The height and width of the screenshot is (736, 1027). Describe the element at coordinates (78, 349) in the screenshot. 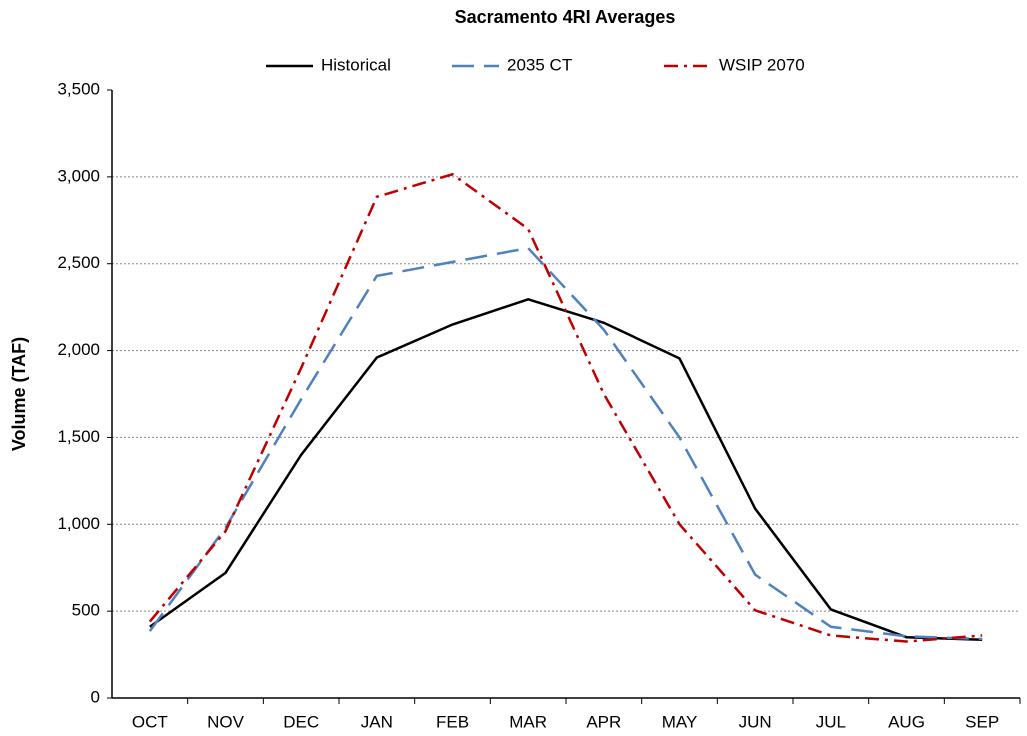

I see `y-tick-label: 2,000` at that location.